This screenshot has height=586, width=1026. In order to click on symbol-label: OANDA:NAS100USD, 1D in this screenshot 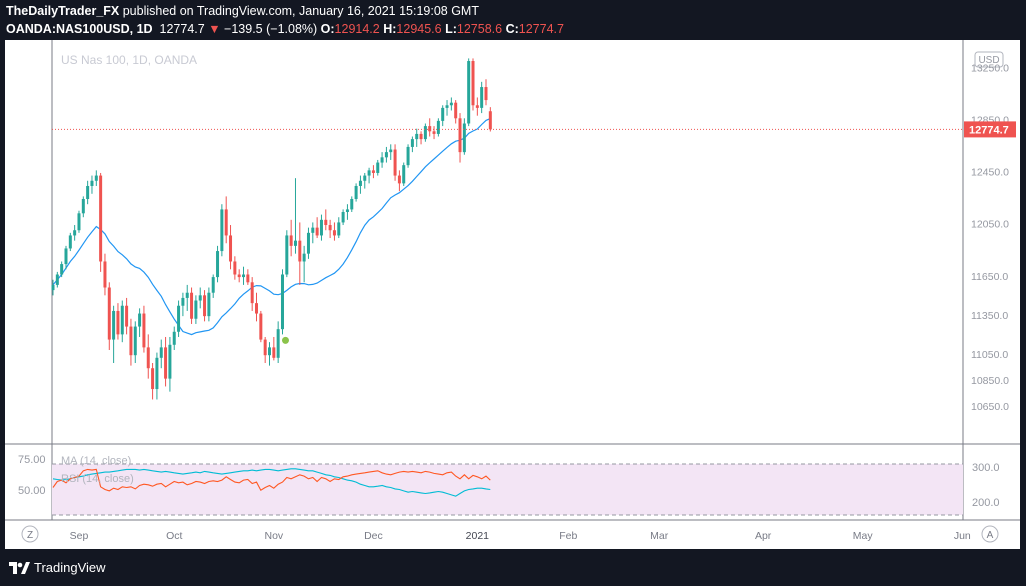, I will do `click(79, 29)`.